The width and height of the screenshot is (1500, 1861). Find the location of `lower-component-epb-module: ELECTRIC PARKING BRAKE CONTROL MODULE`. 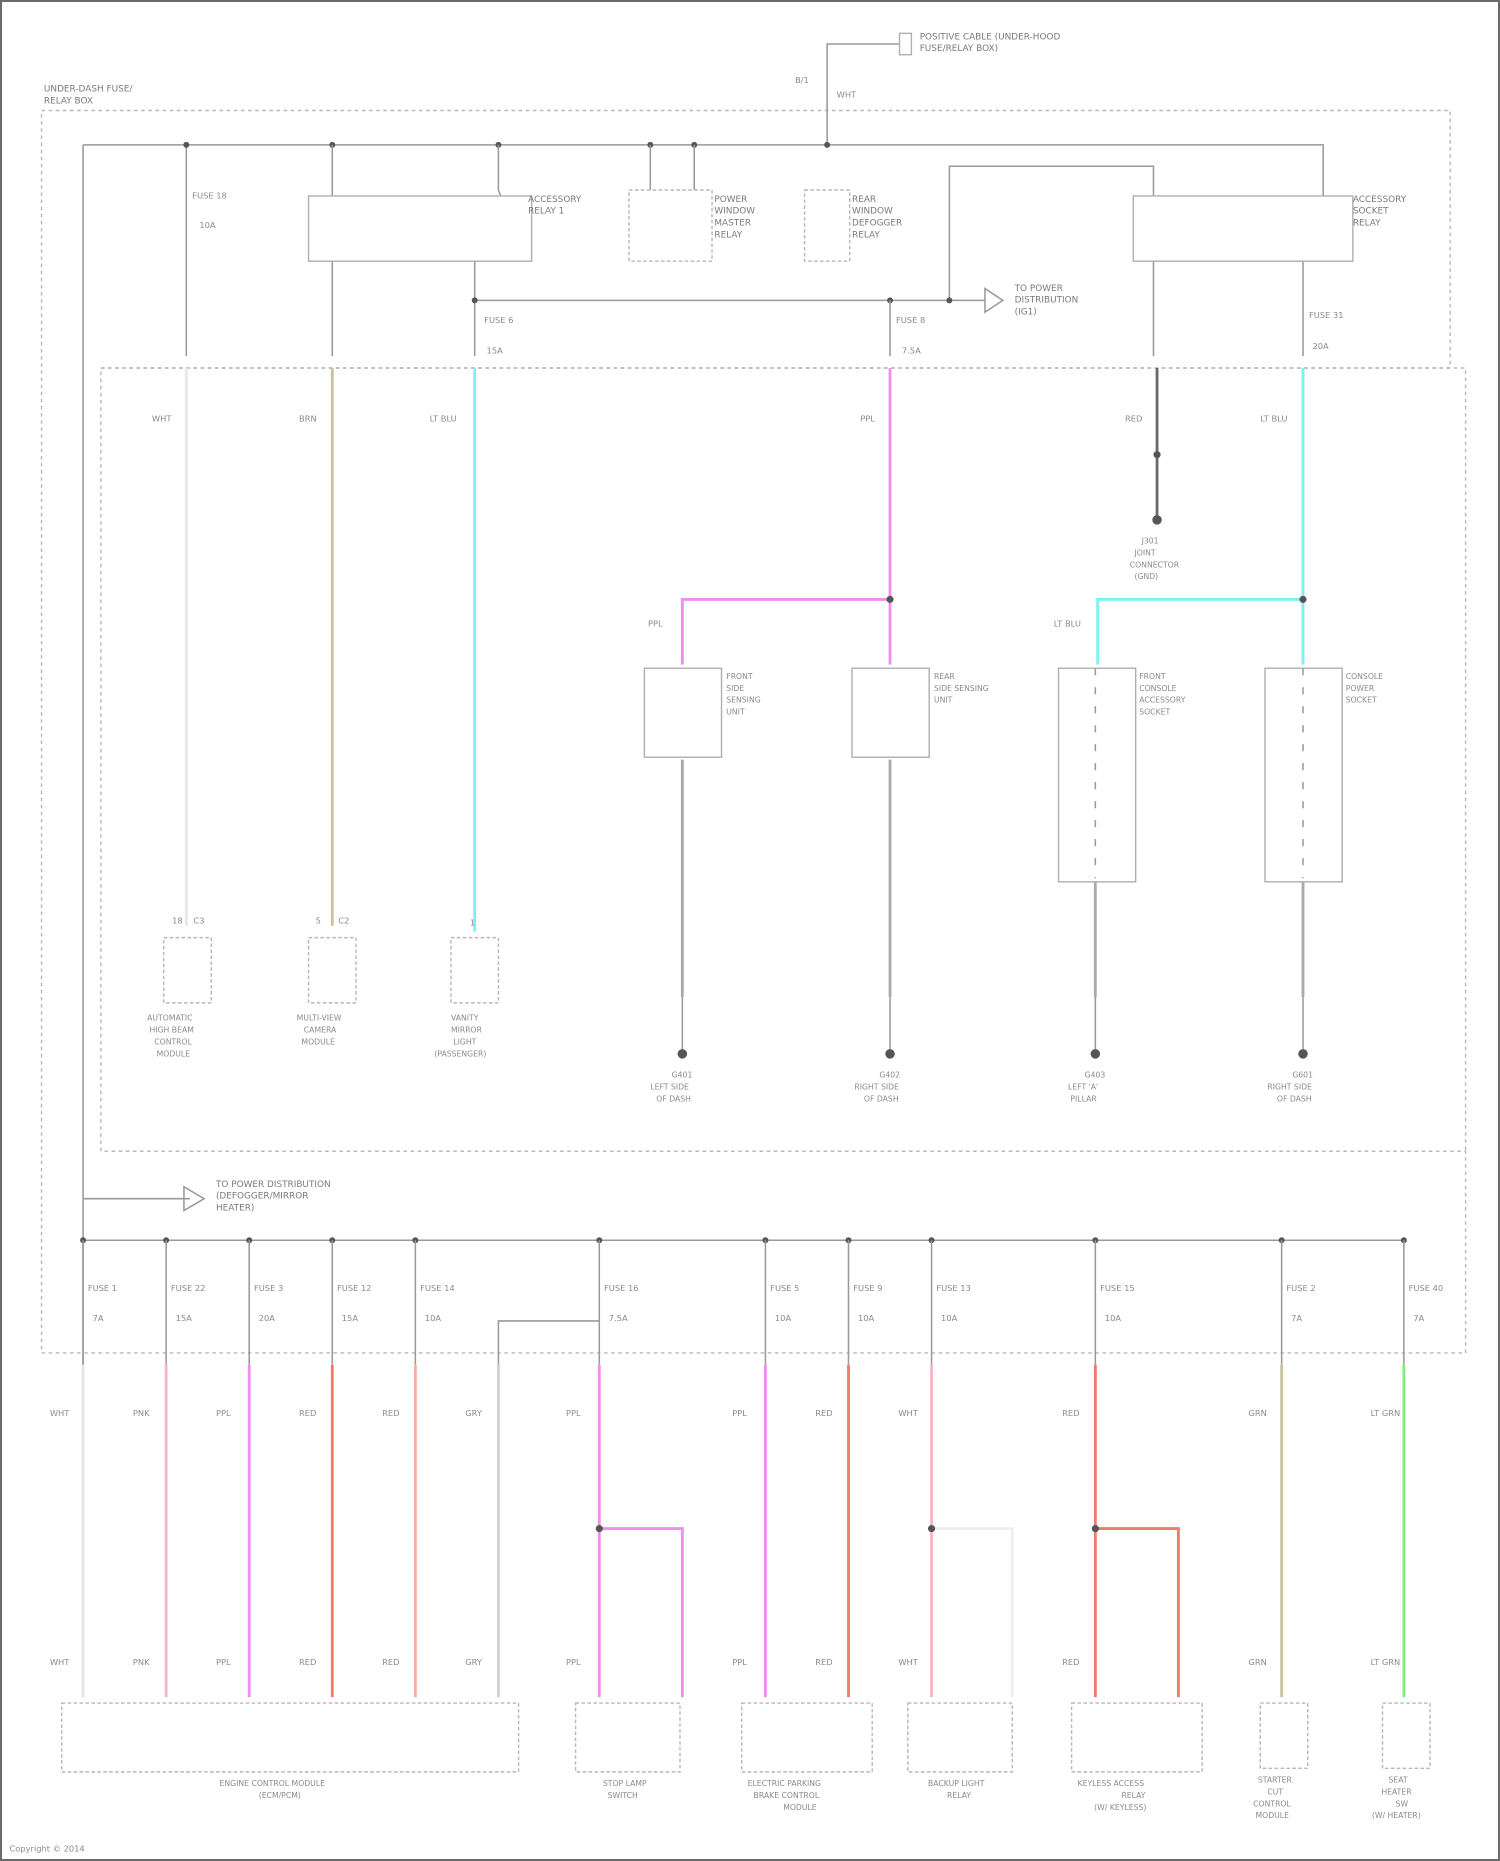

lower-component-epb-module: ELECTRIC PARKING BRAKE CONTROL MODULE is located at coordinates (806, 1757).